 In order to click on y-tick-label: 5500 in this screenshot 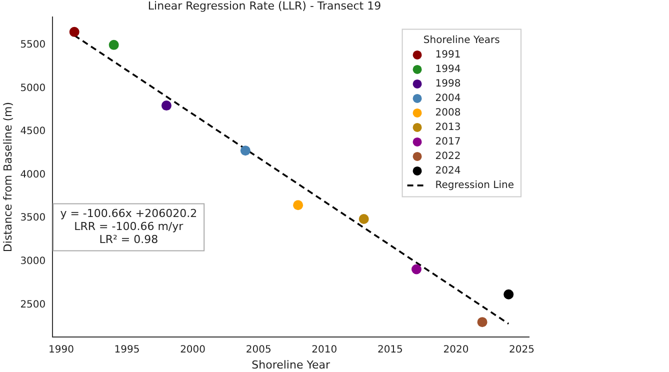, I will do `click(33, 45)`.